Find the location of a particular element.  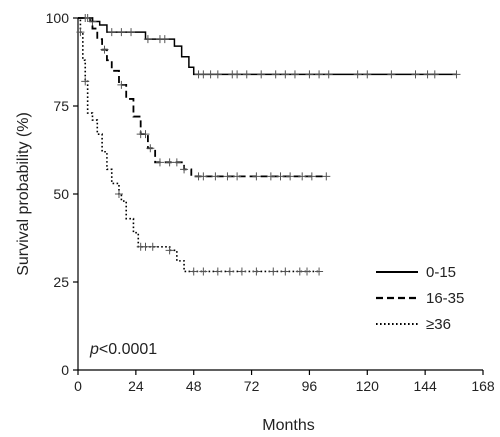

x-axis-title: Months is located at coordinates (288, 425).